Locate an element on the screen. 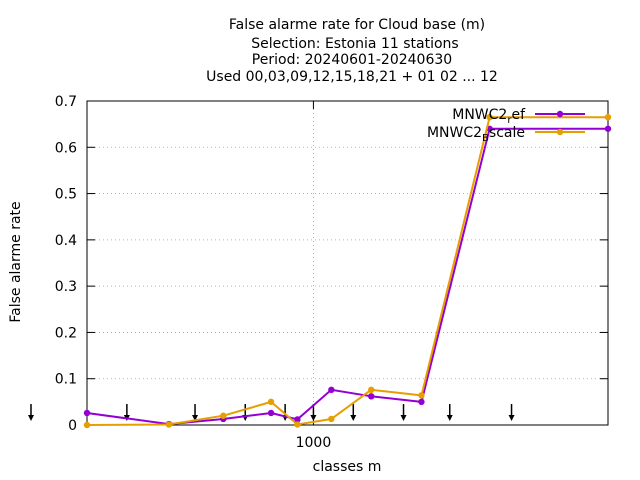 The width and height of the screenshot is (640, 480). y-tick-label: 0.6 is located at coordinates (66, 148).